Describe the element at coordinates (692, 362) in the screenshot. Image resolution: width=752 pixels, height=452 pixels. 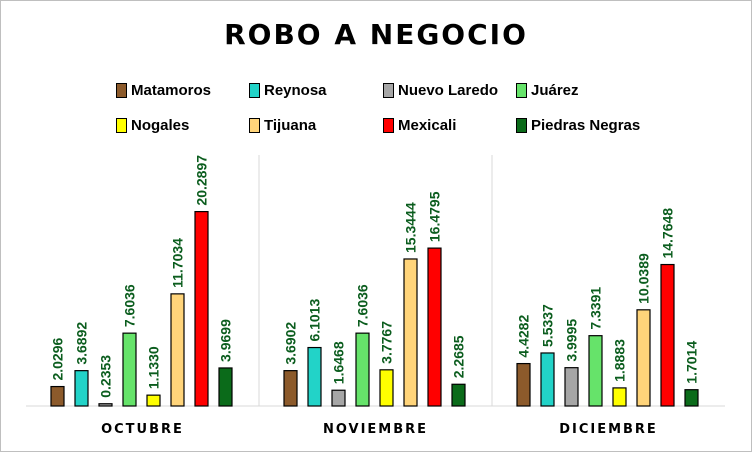
I see `data-label: 1.7014` at that location.